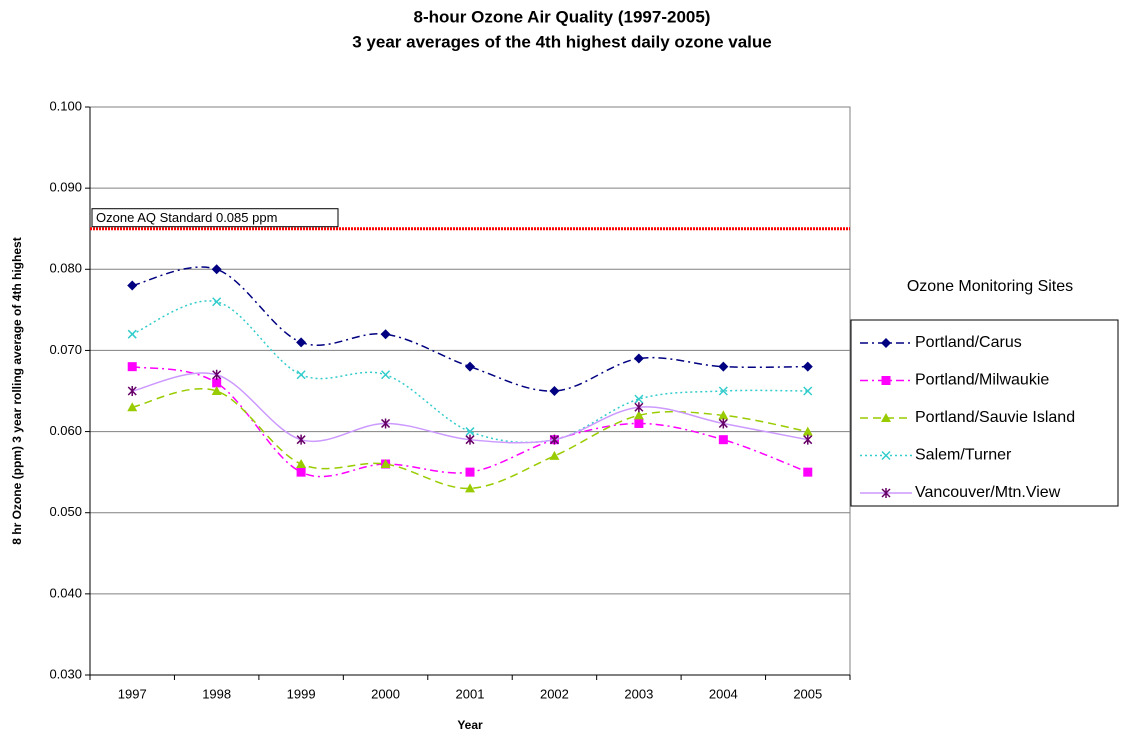  What do you see at coordinates (65, 430) in the screenshot?
I see `y-tick-label: 0.060` at bounding box center [65, 430].